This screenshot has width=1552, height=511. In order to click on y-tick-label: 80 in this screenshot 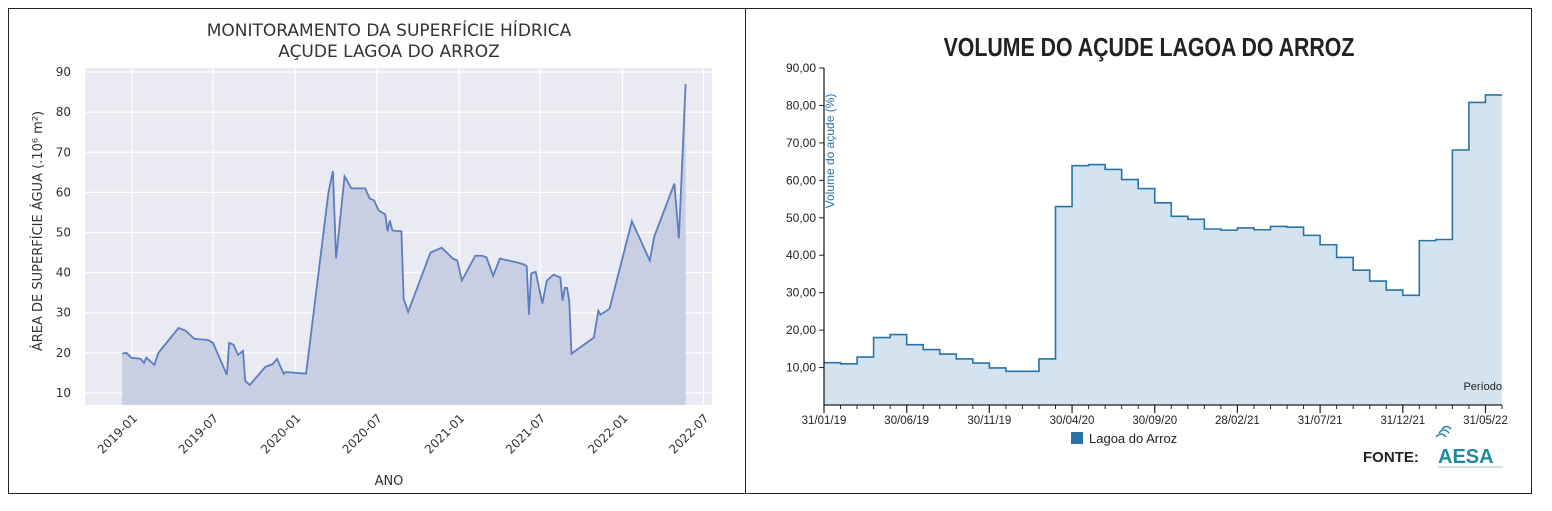, I will do `click(63, 112)`.